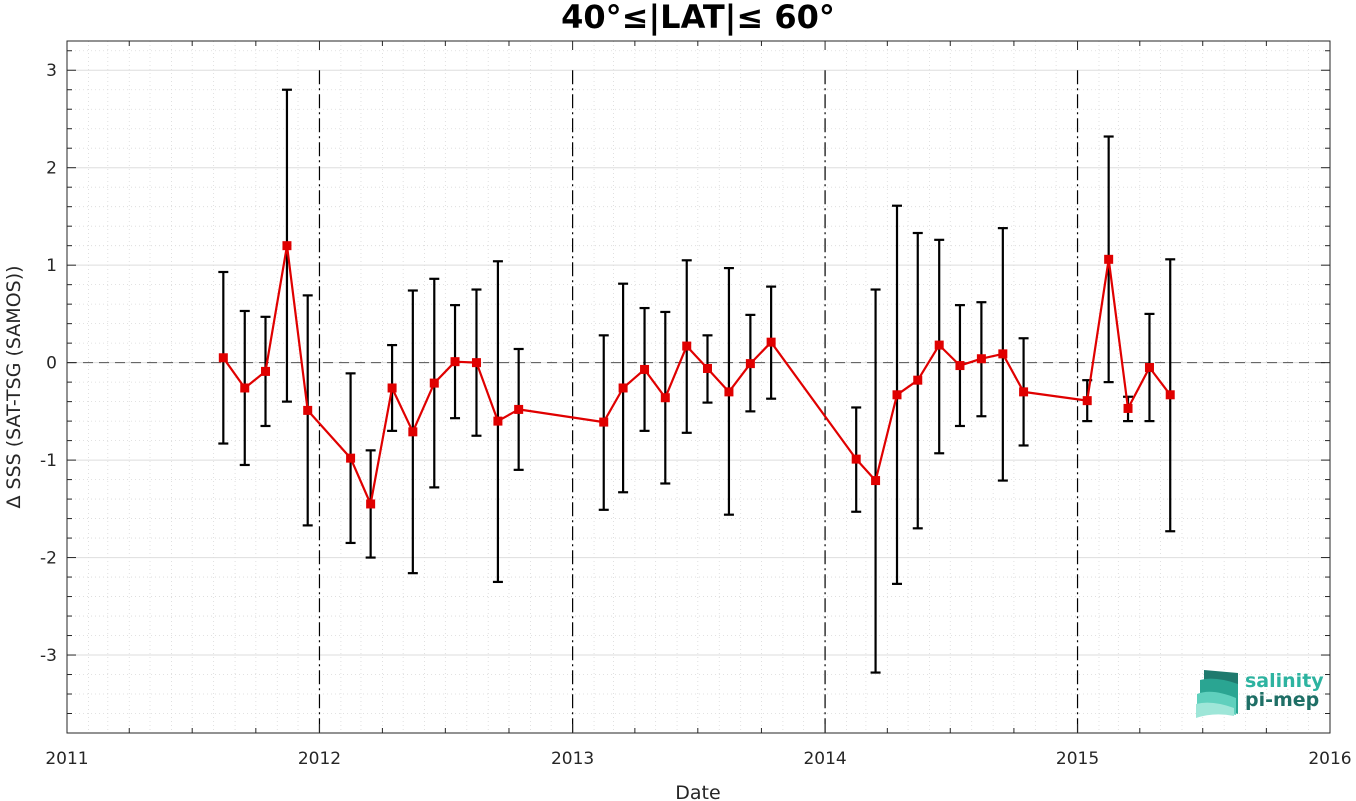 The width and height of the screenshot is (1356, 801). What do you see at coordinates (48, 461) in the screenshot?
I see `y-tick-label: -1` at bounding box center [48, 461].